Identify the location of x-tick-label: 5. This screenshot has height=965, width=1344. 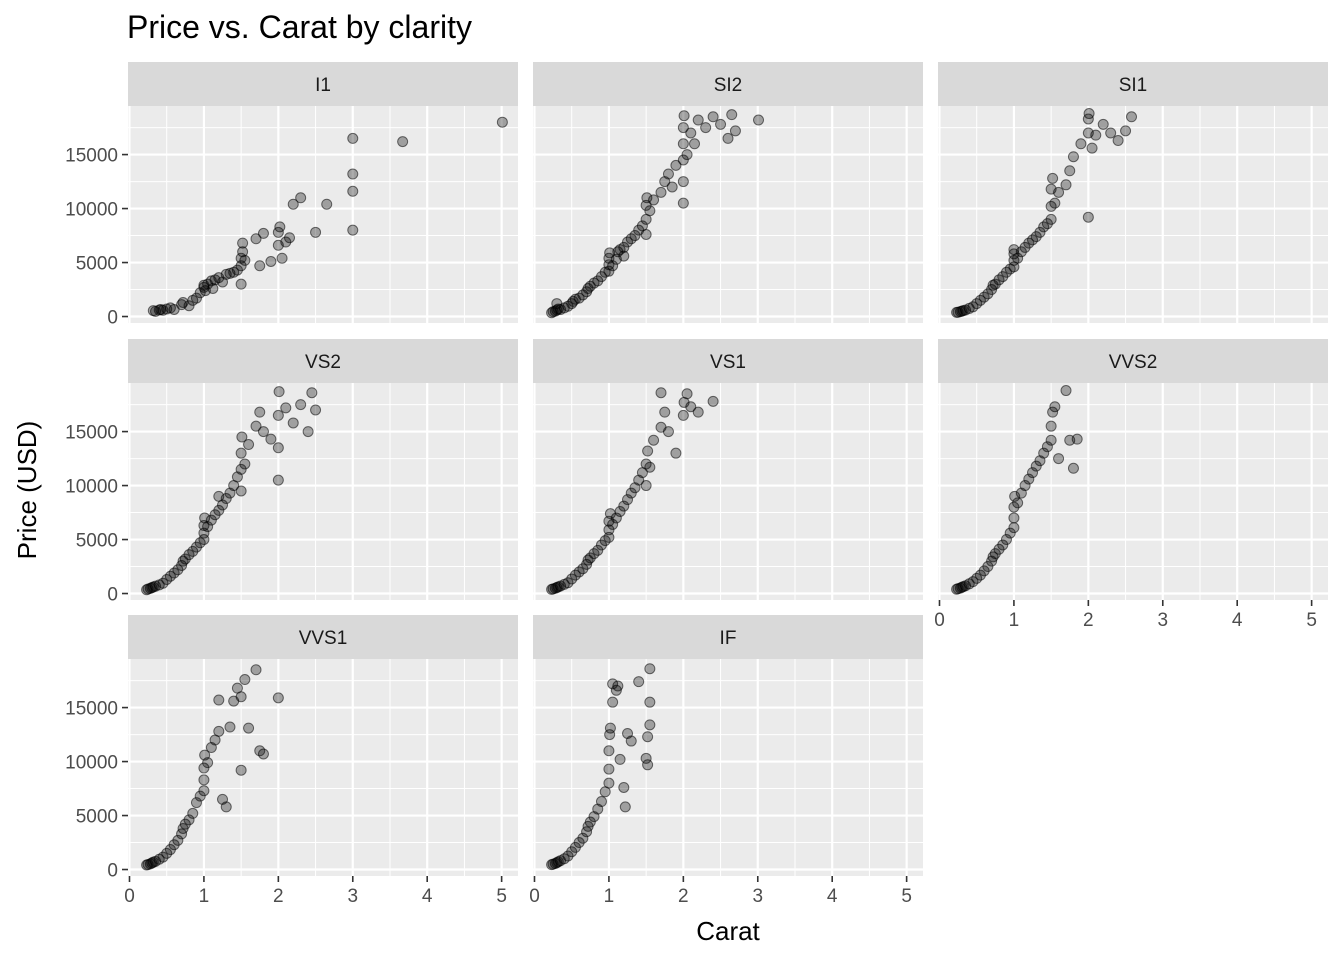
(906, 896).